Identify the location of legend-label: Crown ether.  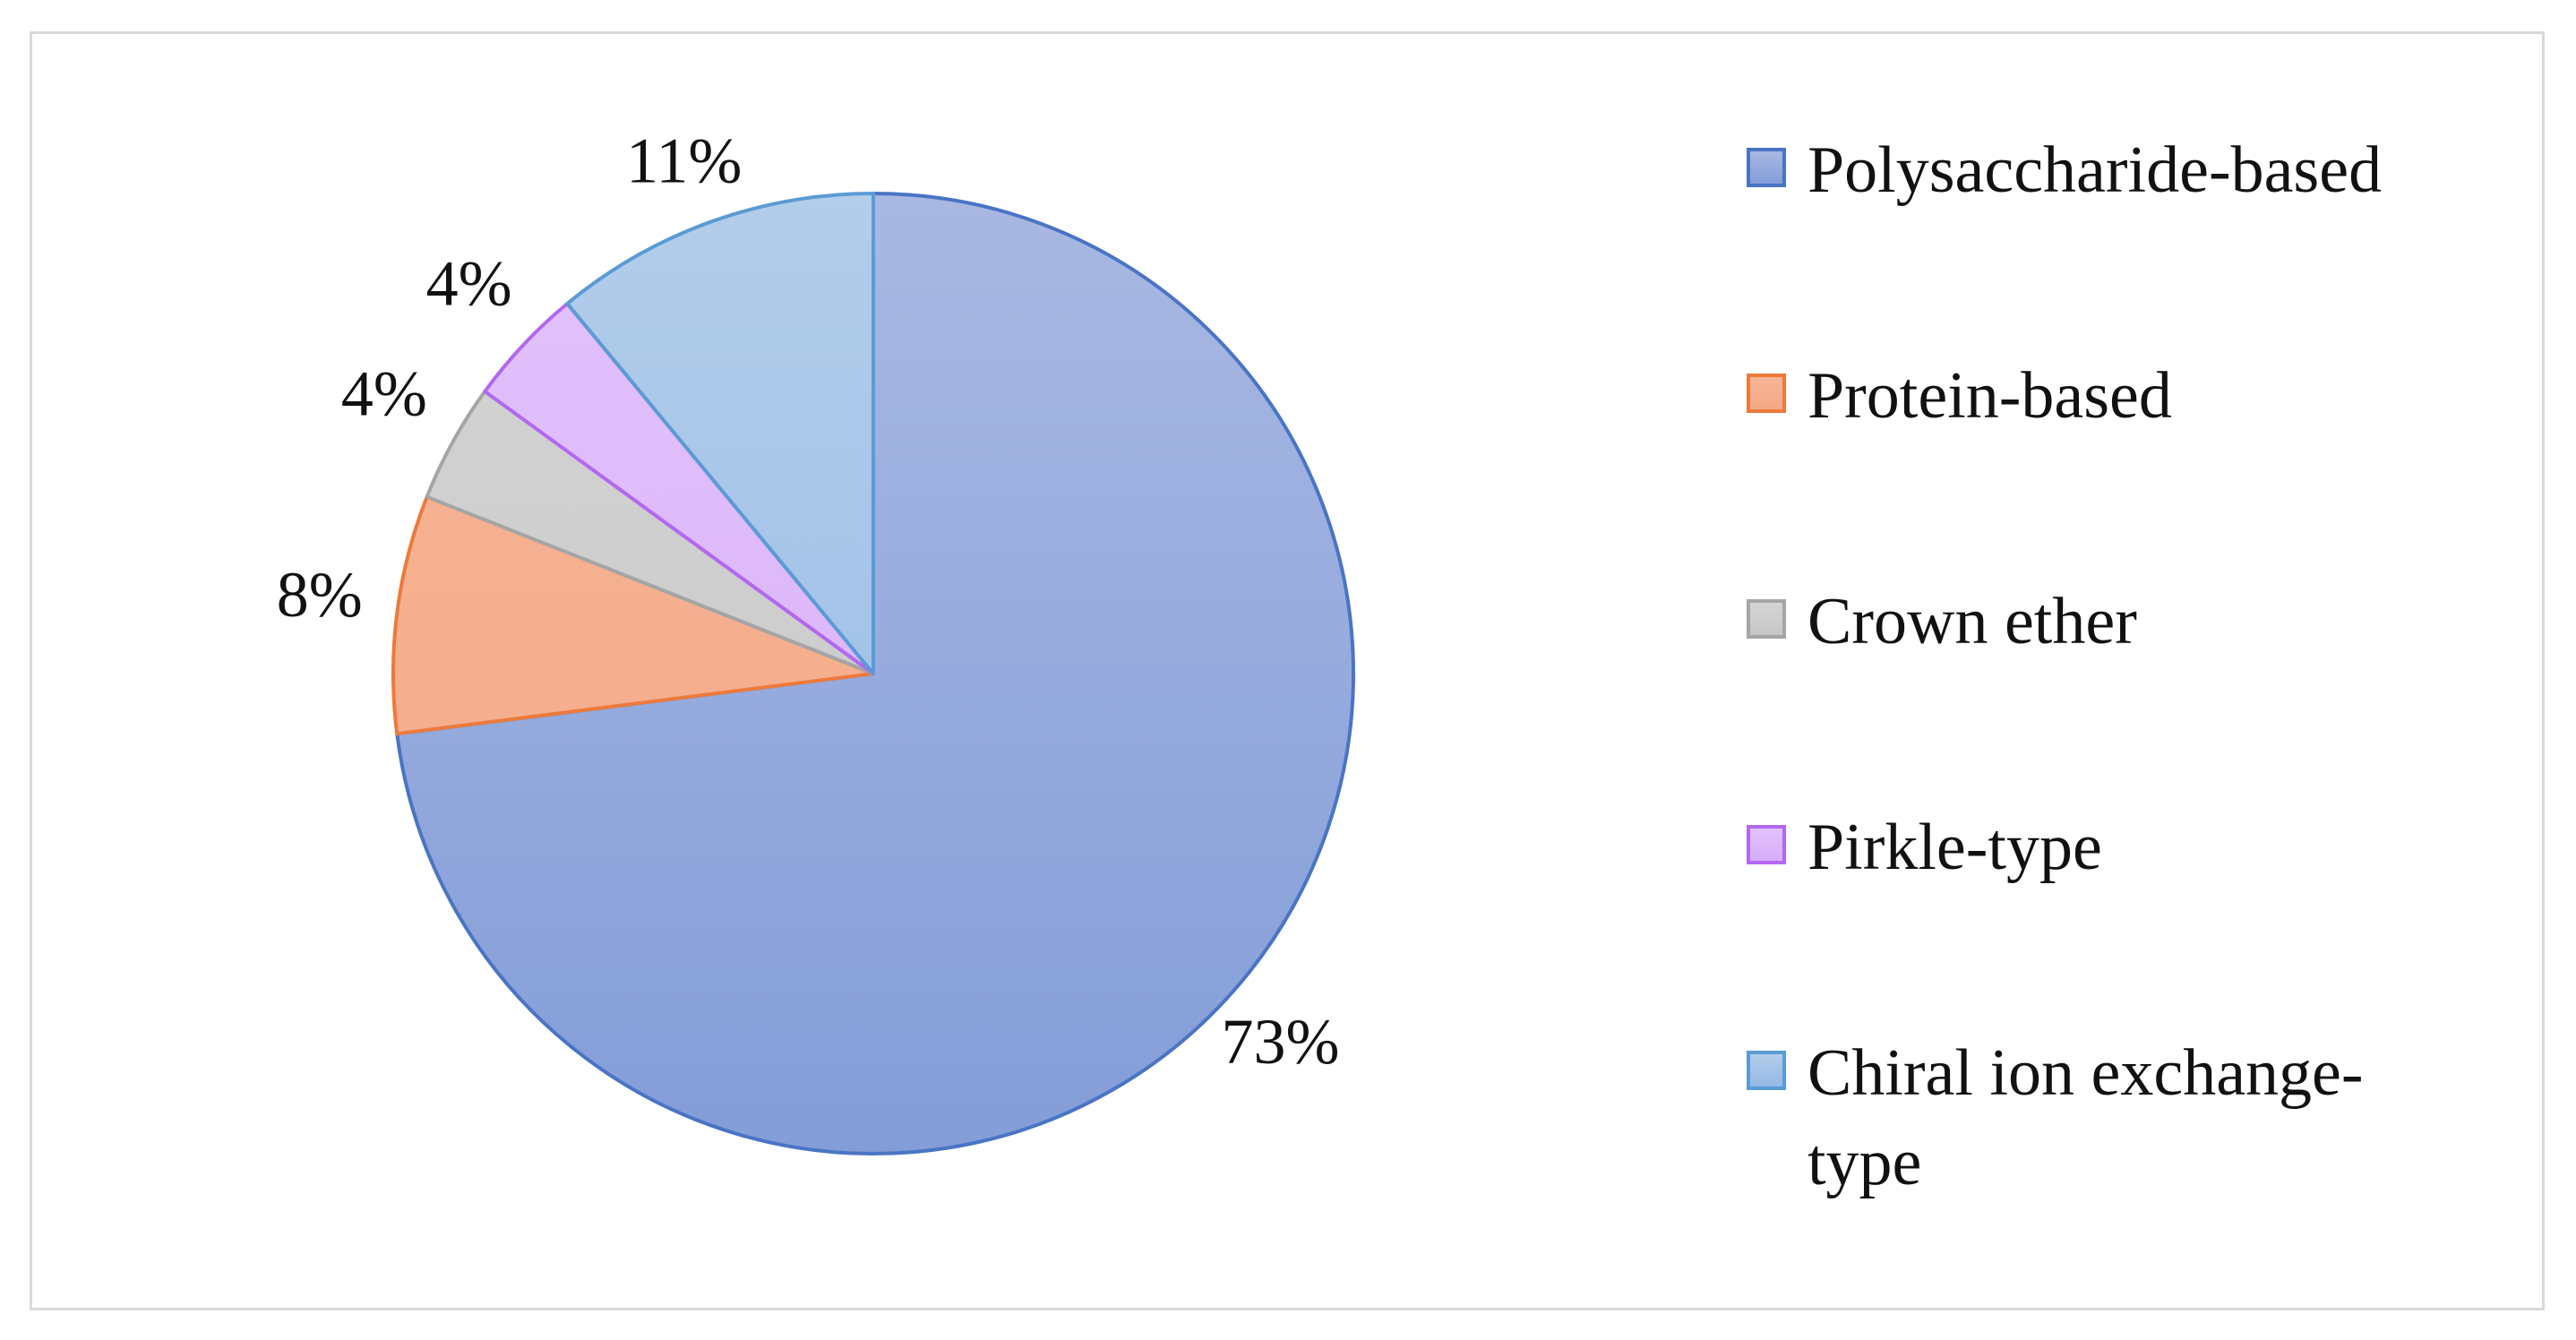
(1972, 621).